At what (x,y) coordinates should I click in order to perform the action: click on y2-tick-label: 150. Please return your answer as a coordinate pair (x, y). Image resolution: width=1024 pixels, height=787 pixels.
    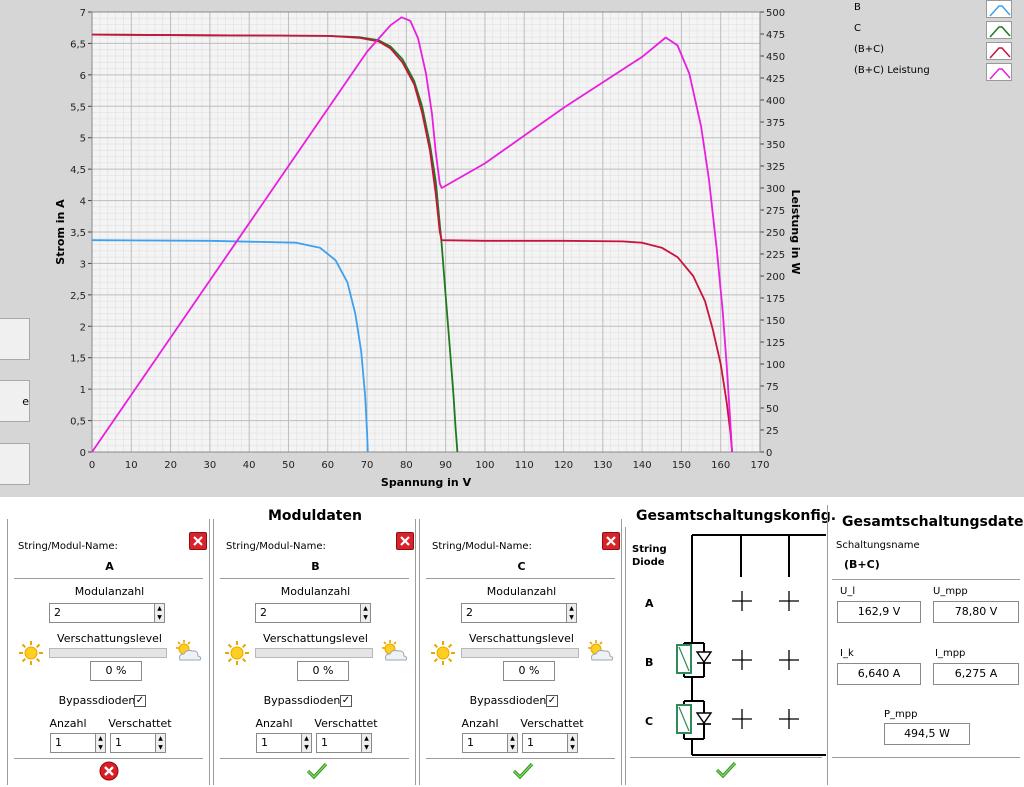
    Looking at the image, I should click on (775, 321).